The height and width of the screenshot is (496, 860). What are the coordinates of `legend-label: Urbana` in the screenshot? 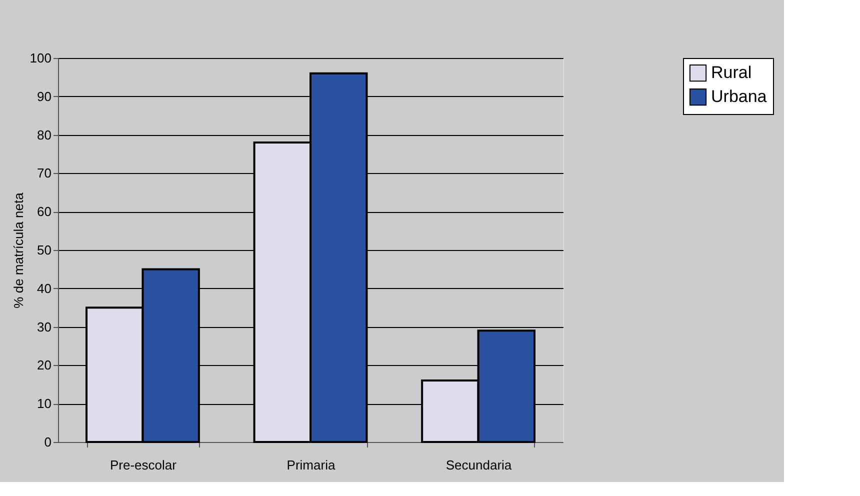 It's located at (739, 96).